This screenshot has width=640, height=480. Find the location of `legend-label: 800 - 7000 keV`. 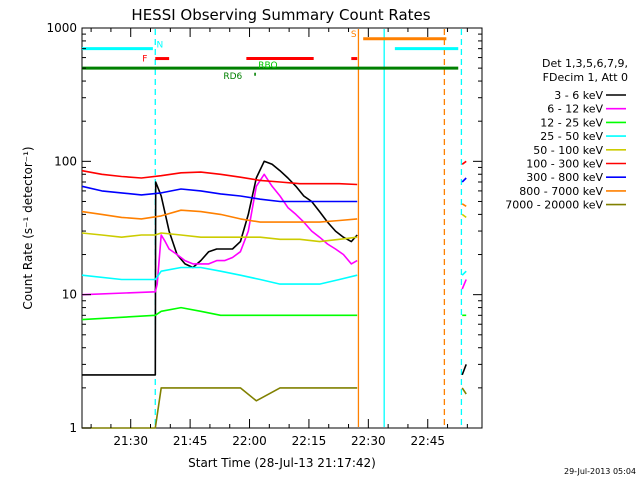

legend-label: 800 - 7000 keV is located at coordinates (561, 191).